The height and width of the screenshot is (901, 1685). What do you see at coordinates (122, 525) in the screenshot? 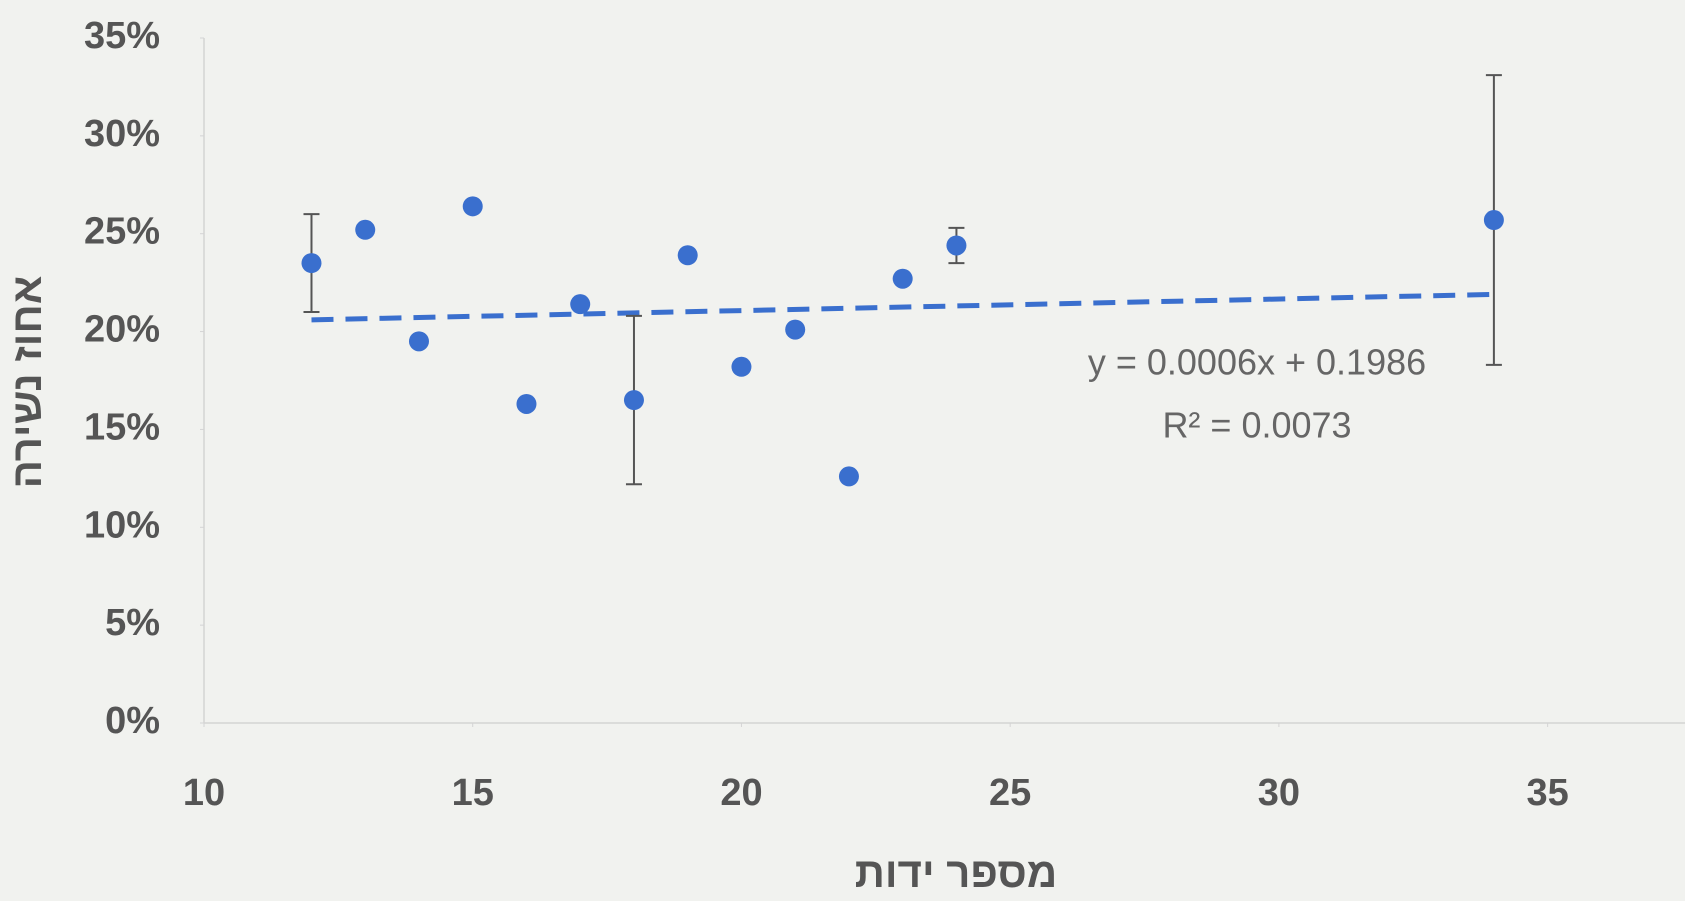
I see `y-tick-label: 10%` at bounding box center [122, 525].